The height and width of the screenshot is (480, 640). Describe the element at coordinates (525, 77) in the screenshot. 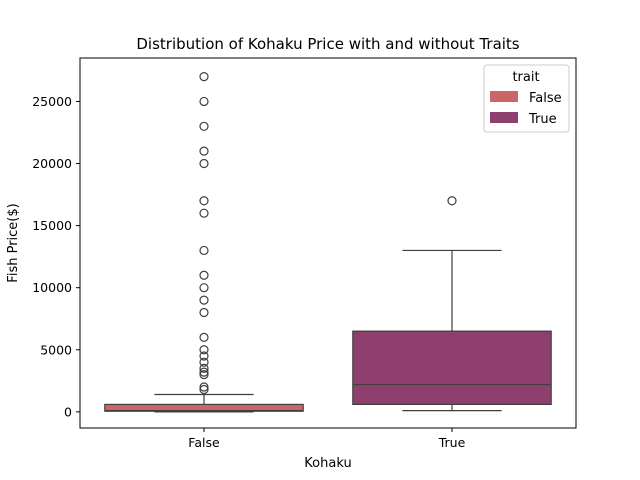

I see `legend-title: trait` at that location.